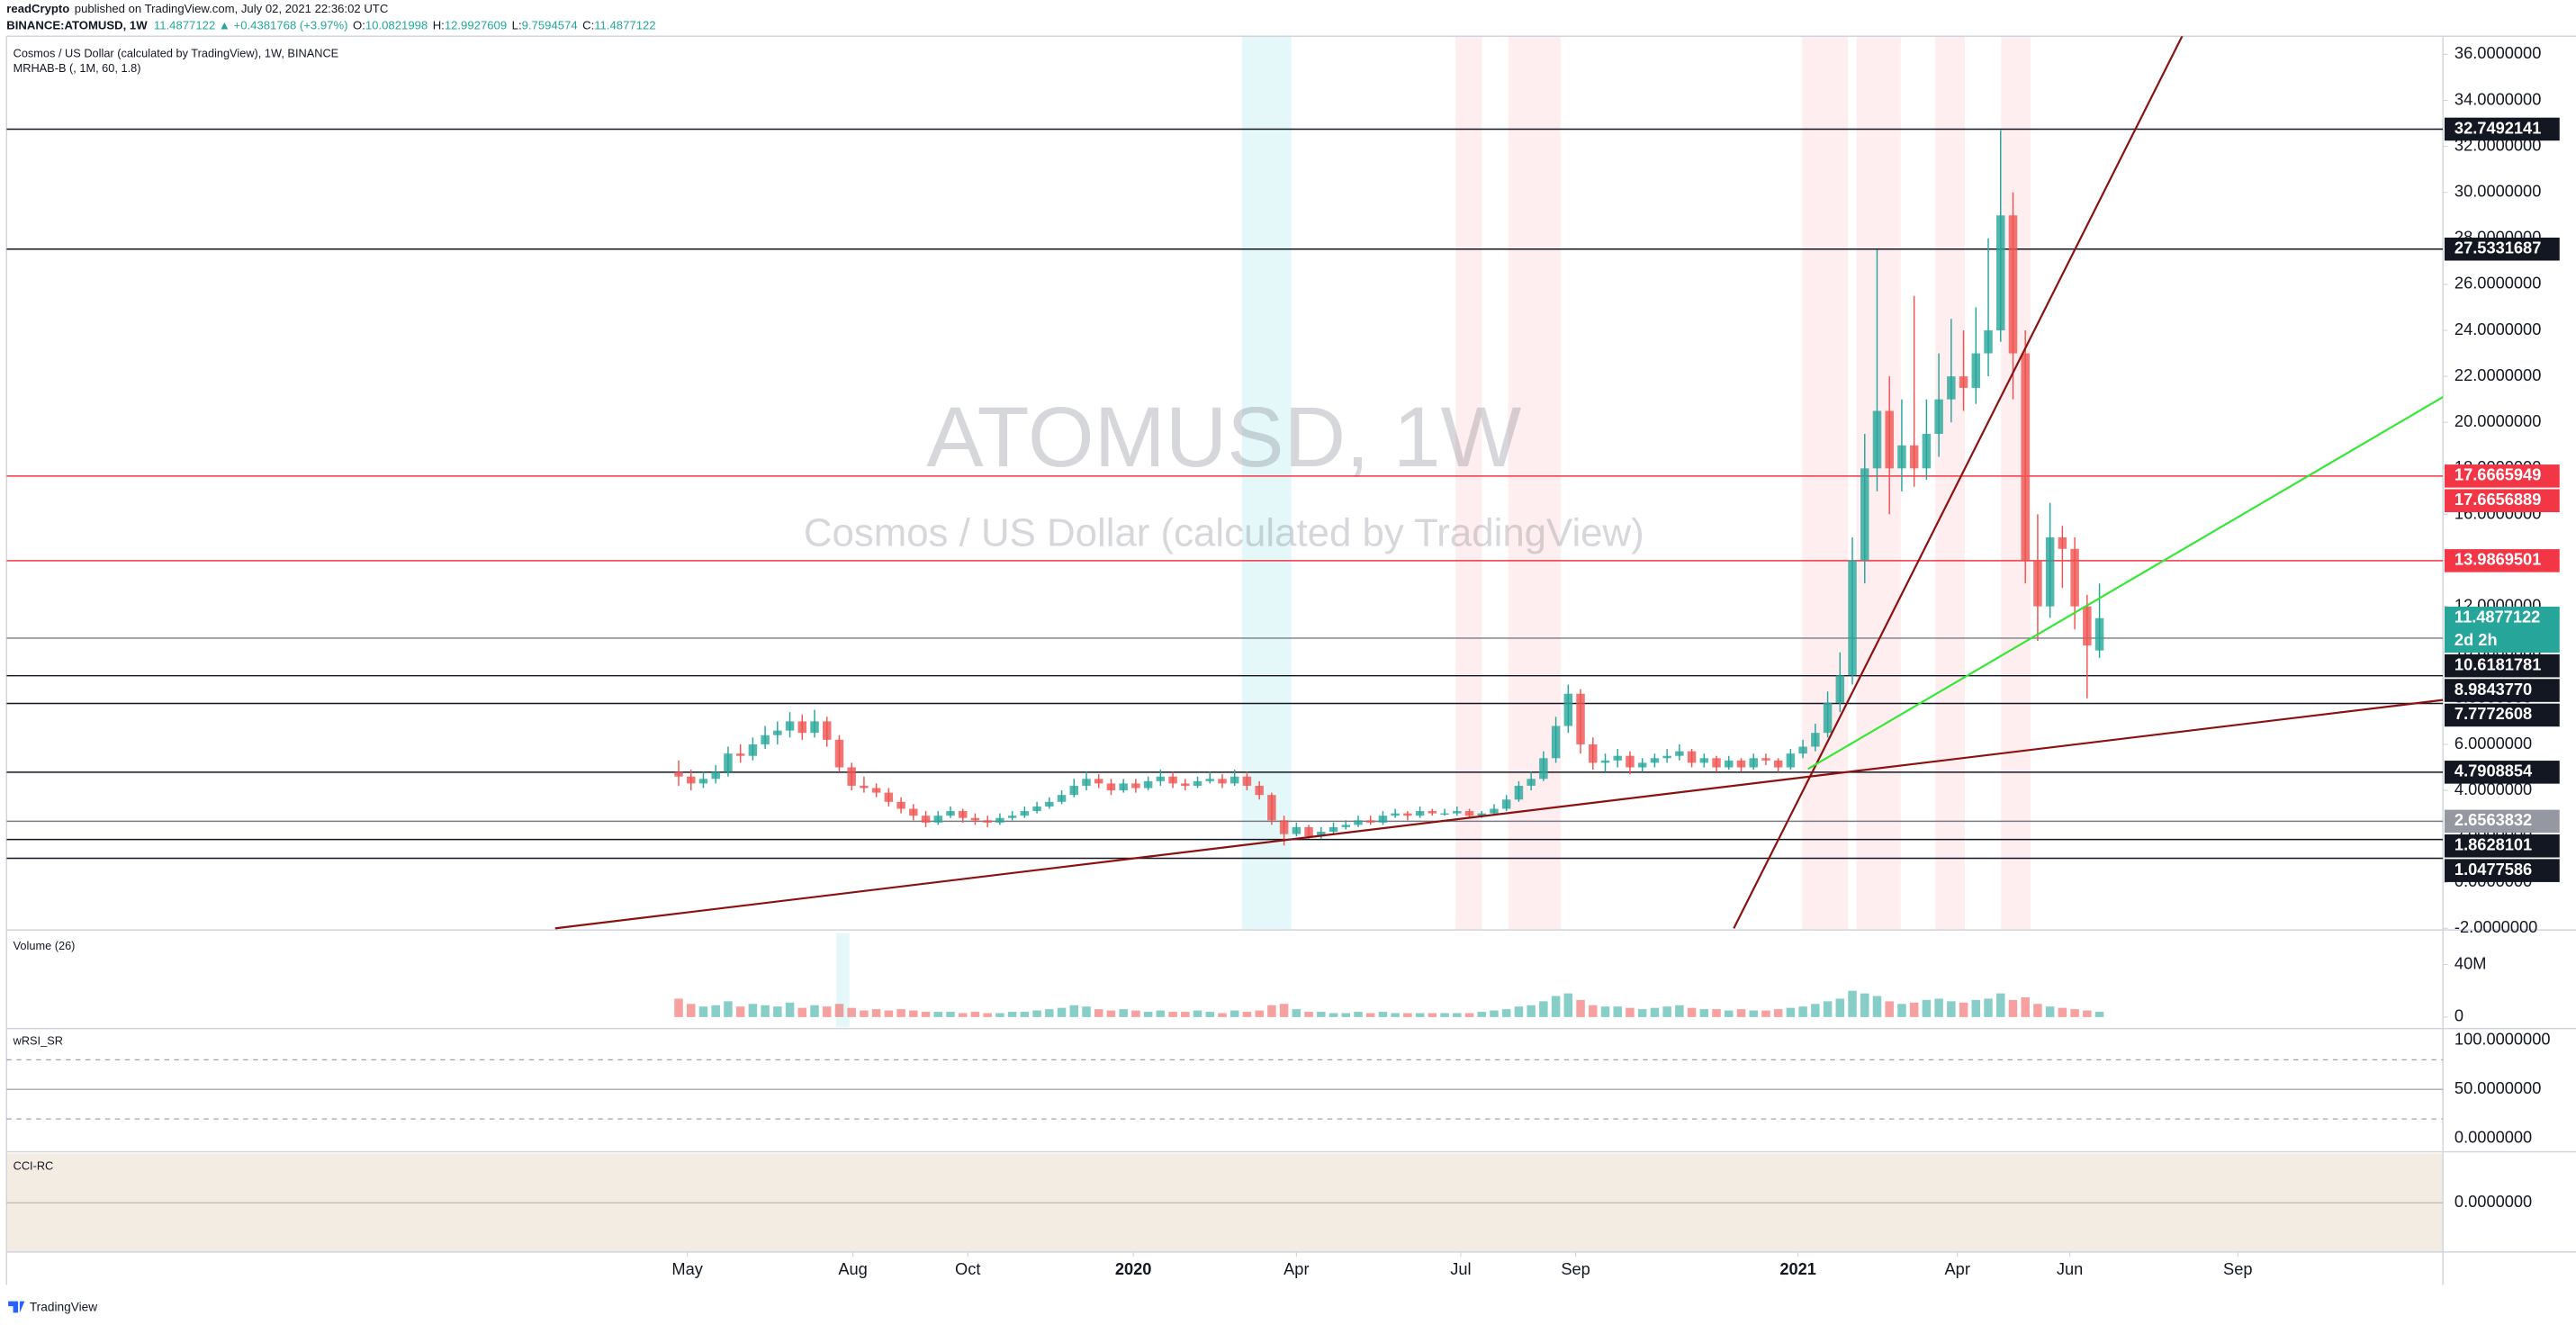  Describe the element at coordinates (2497, 559) in the screenshot. I see `price-label: 13.9869501` at that location.